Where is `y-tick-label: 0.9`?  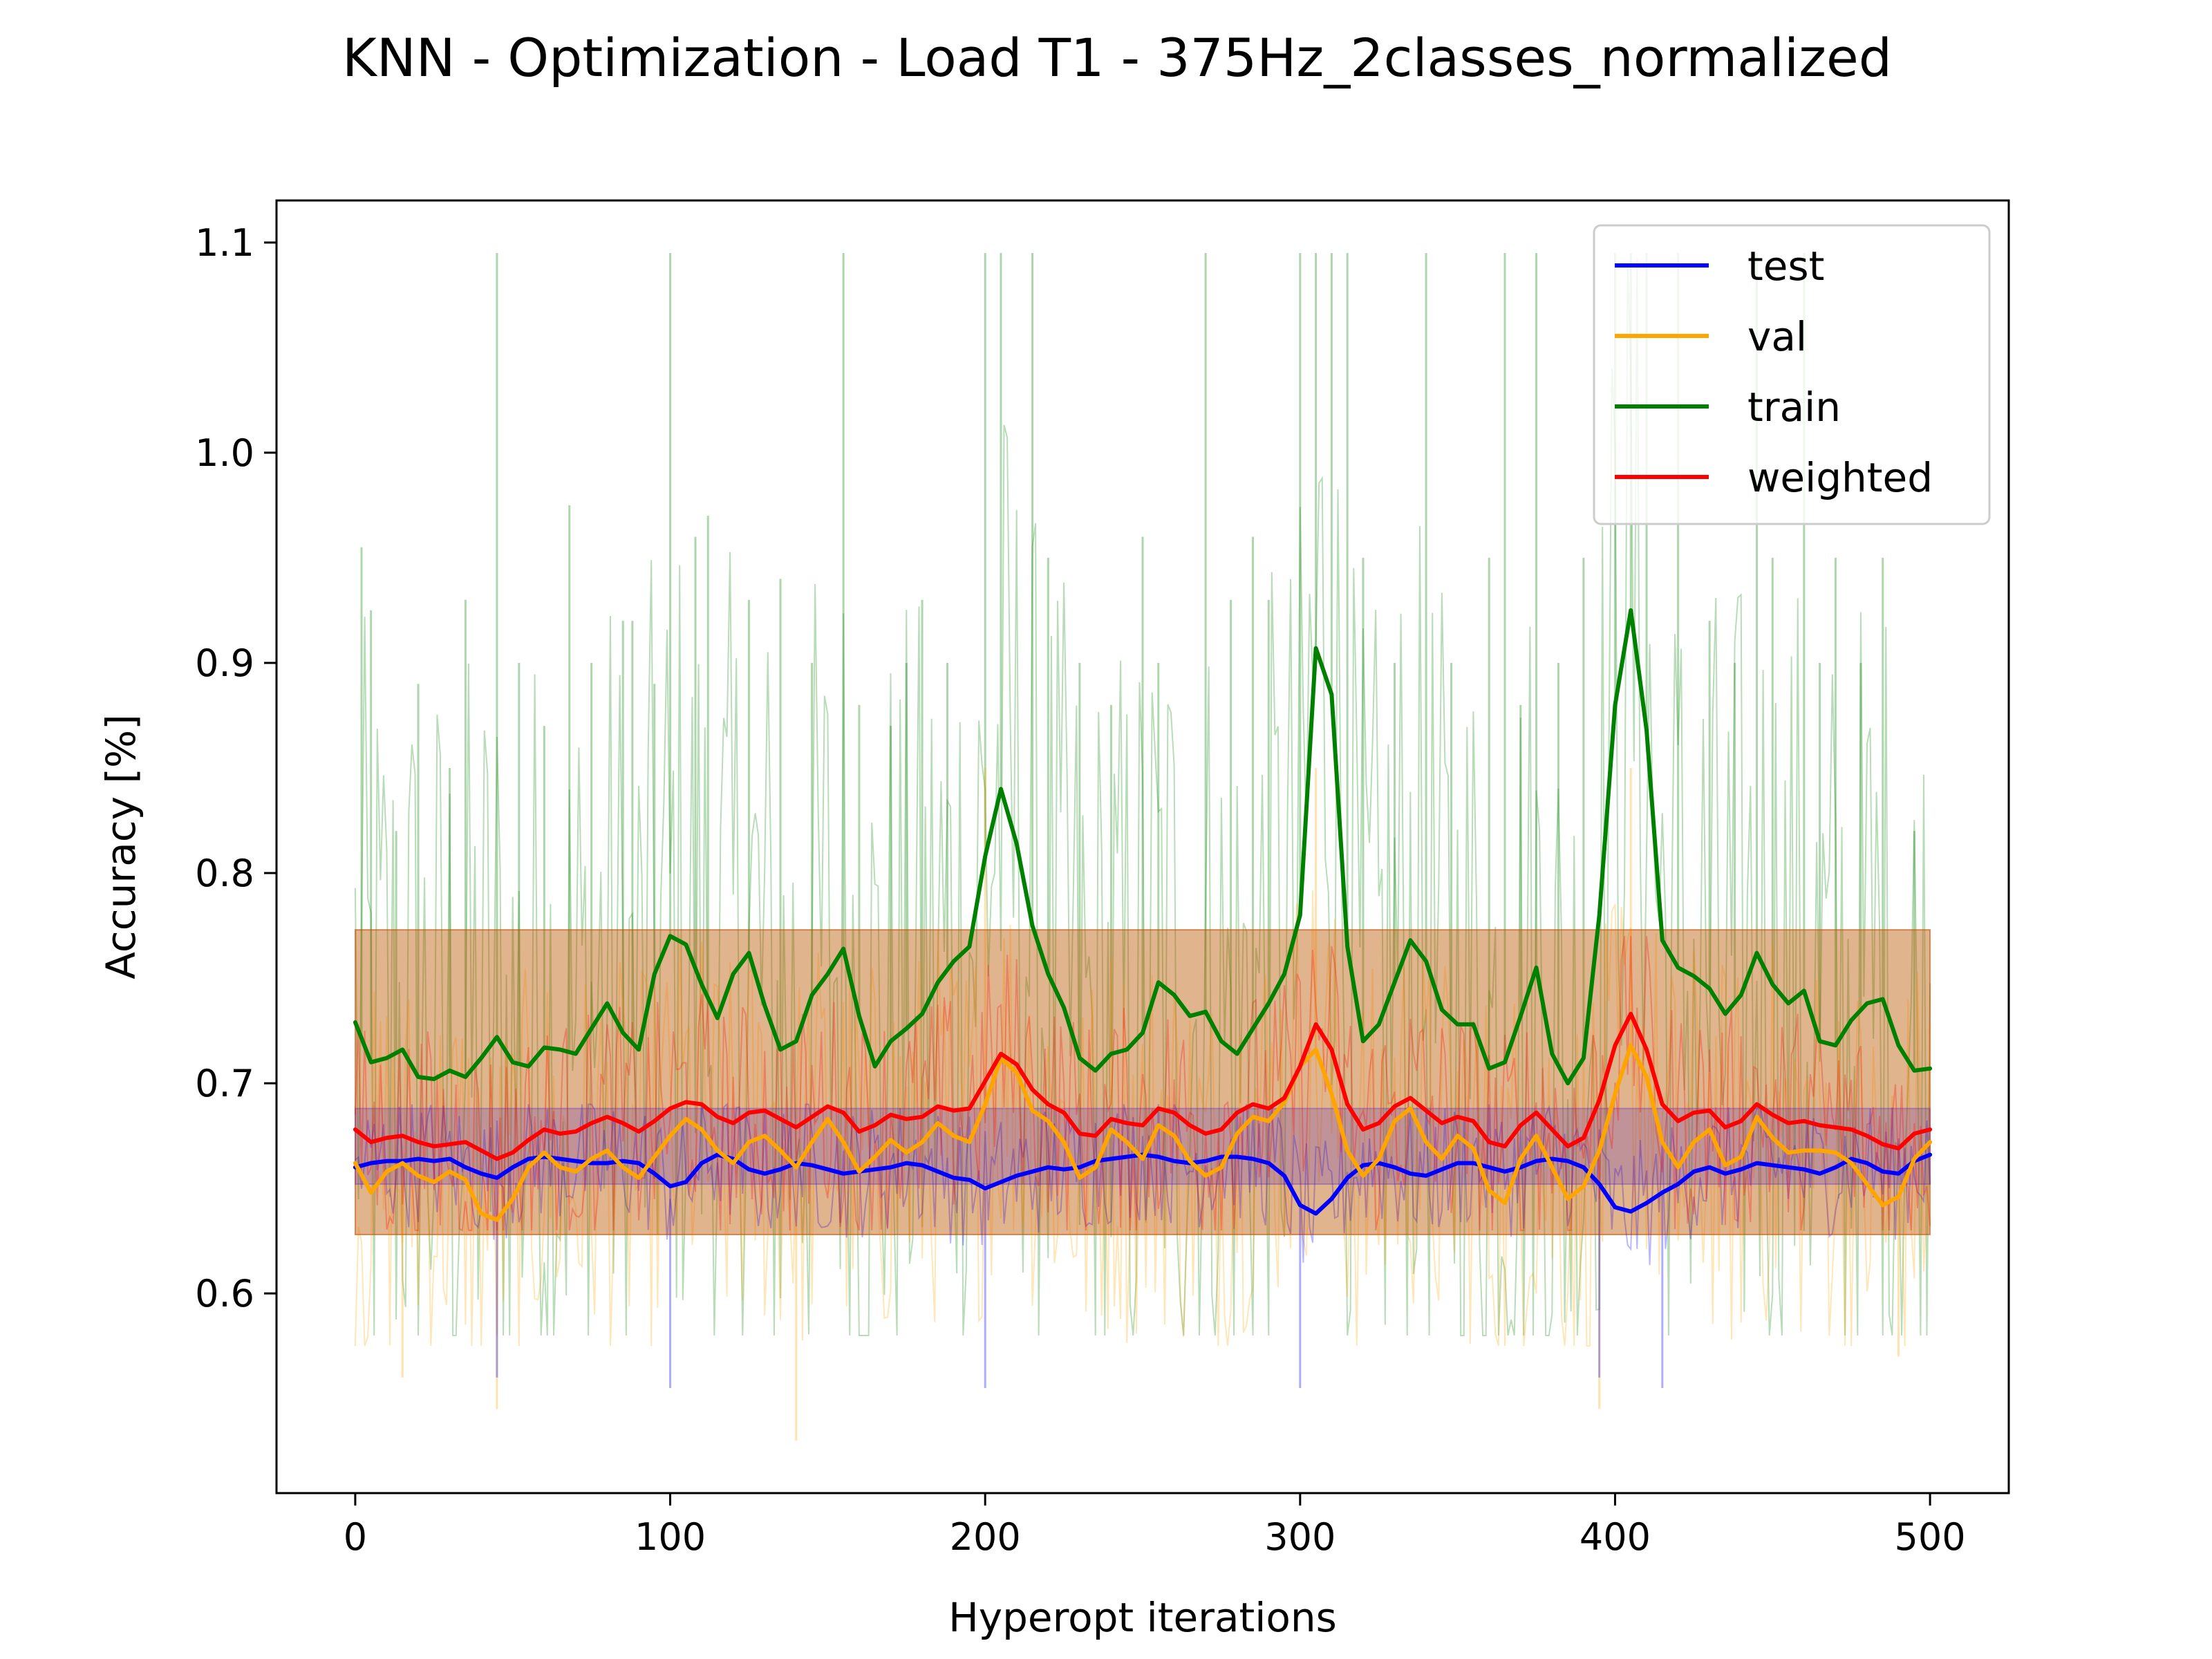 y-tick-label: 0.9 is located at coordinates (225, 663).